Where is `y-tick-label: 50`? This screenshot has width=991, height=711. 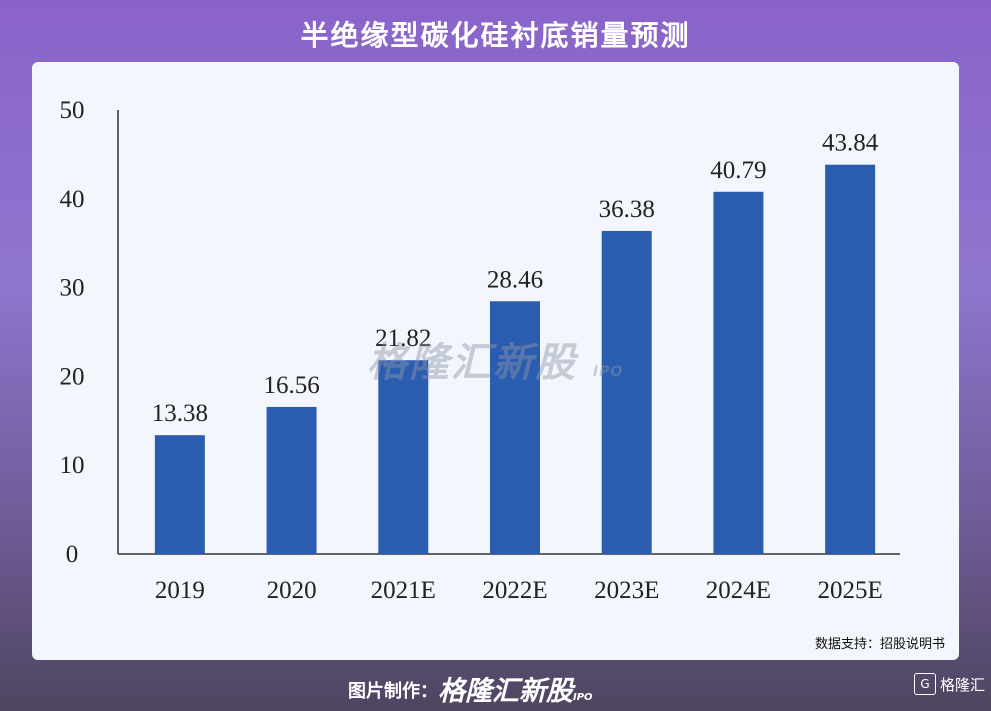
y-tick-label: 50 is located at coordinates (72, 110).